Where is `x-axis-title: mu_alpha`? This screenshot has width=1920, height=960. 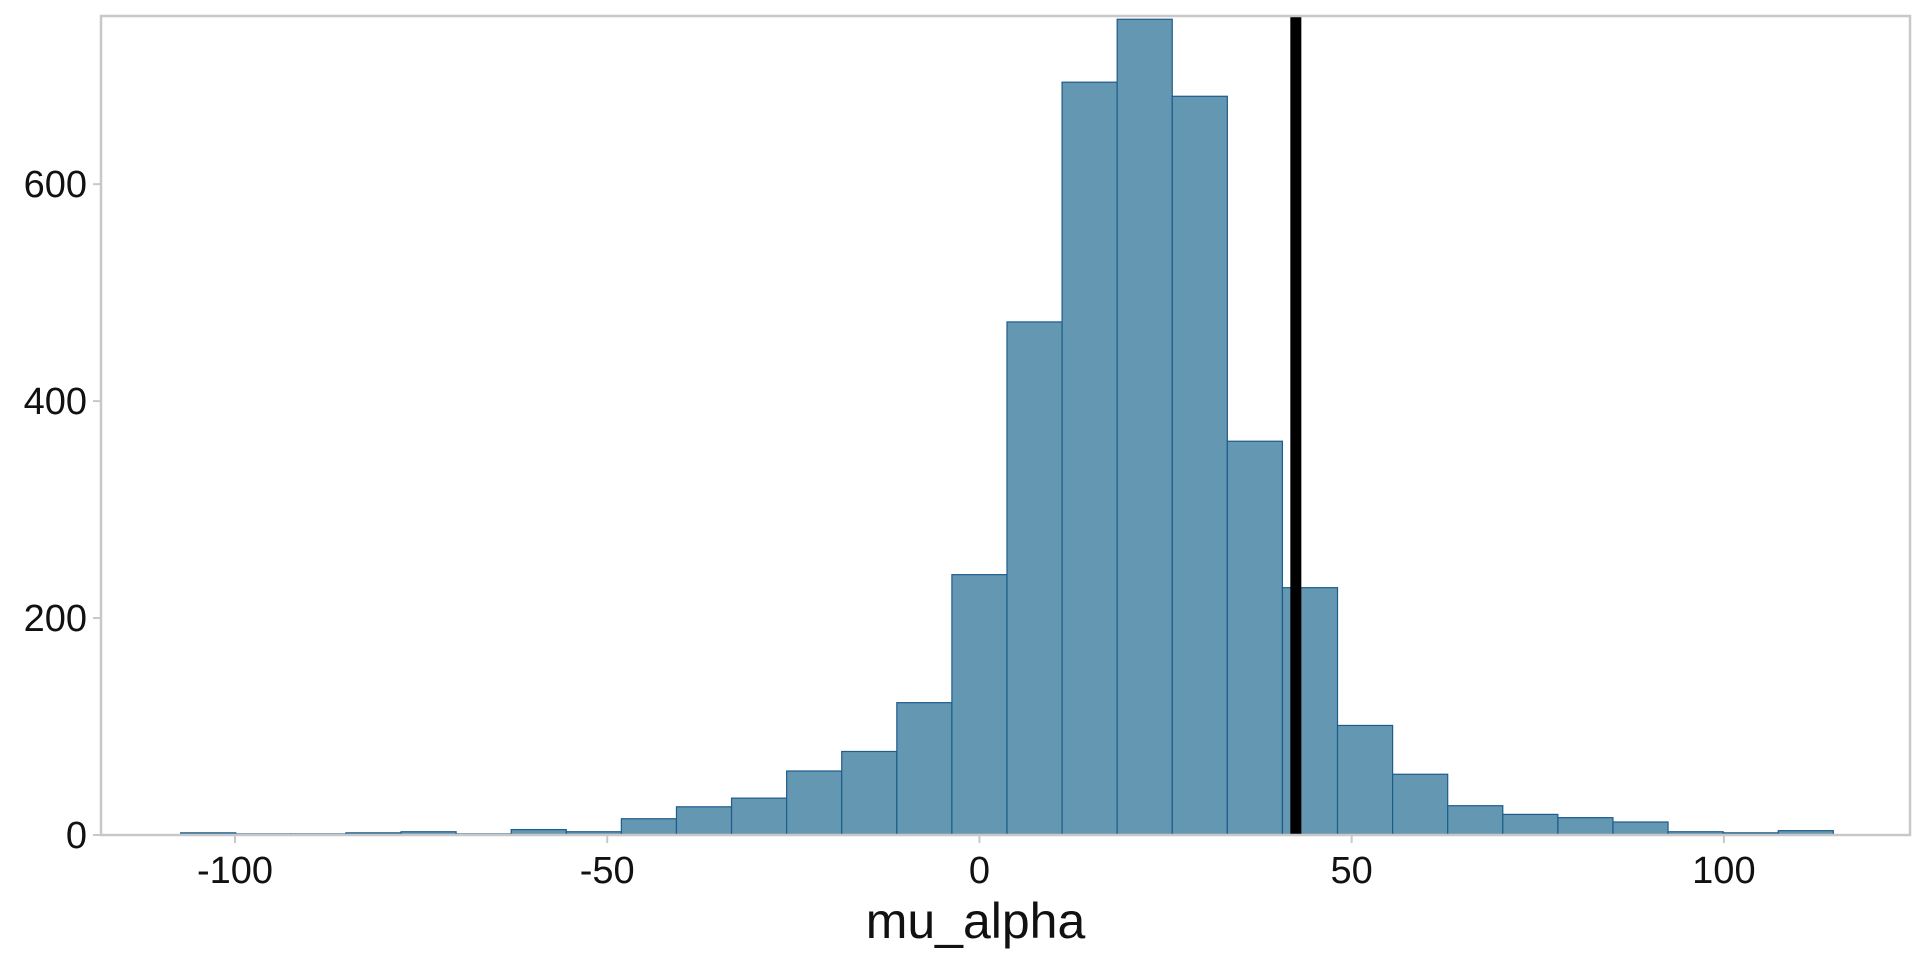
x-axis-title: mu_alpha is located at coordinates (976, 921).